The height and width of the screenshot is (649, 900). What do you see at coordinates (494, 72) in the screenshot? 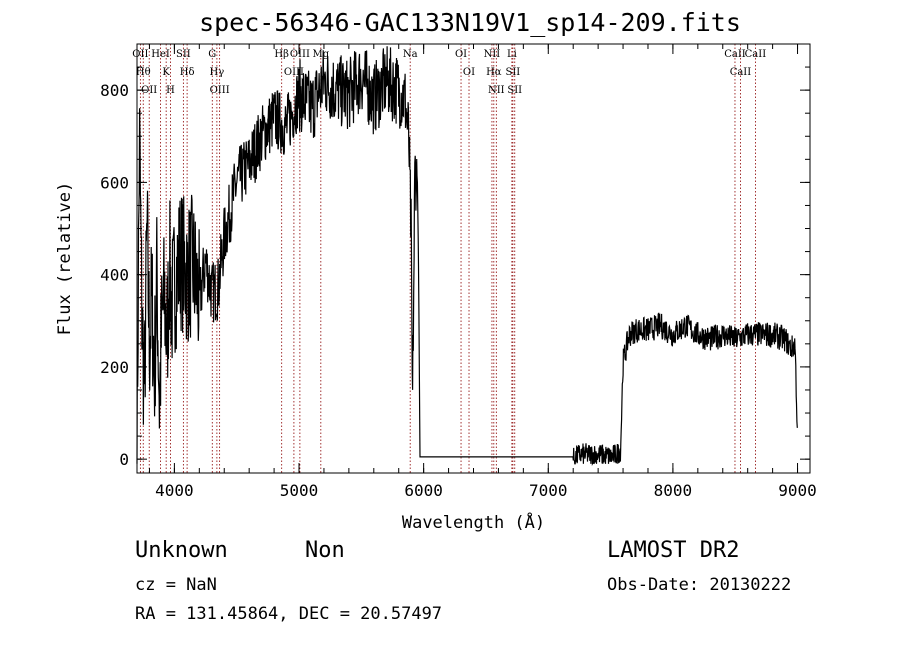
I see `line-marker-label: Hα` at bounding box center [494, 72].